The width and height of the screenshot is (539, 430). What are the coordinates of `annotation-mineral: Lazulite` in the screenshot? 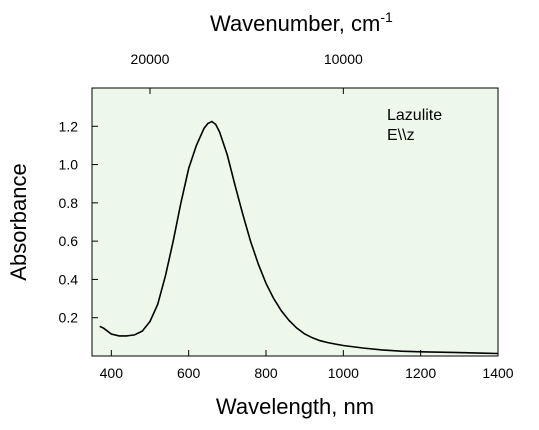 It's located at (414, 115).